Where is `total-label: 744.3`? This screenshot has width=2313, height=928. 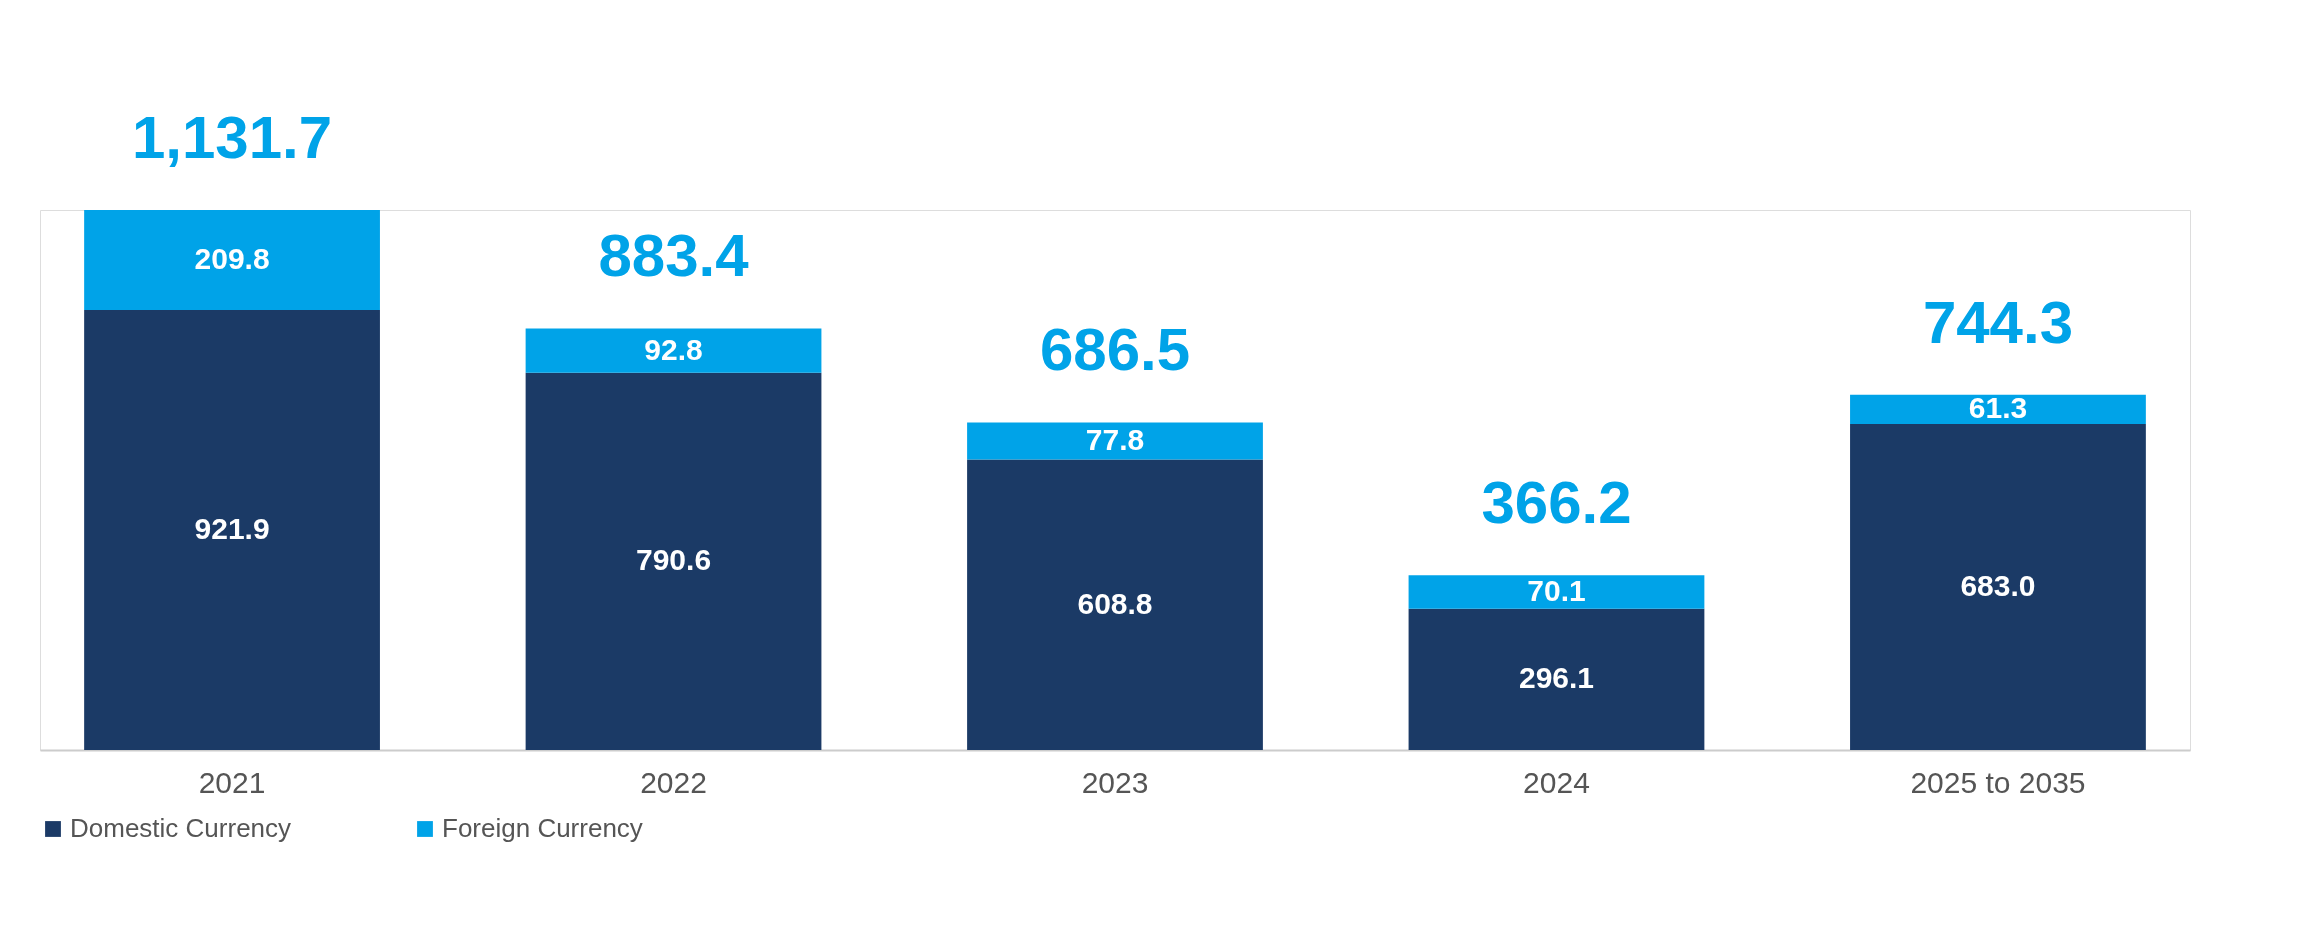
total-label: 744.3 is located at coordinates (1998, 322).